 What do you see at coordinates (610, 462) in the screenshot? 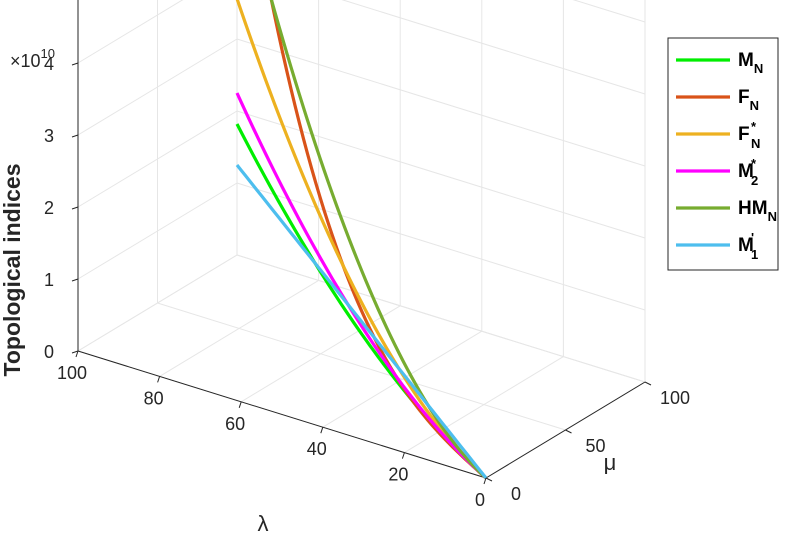
I see `y-axis-label: μ` at bounding box center [610, 462].